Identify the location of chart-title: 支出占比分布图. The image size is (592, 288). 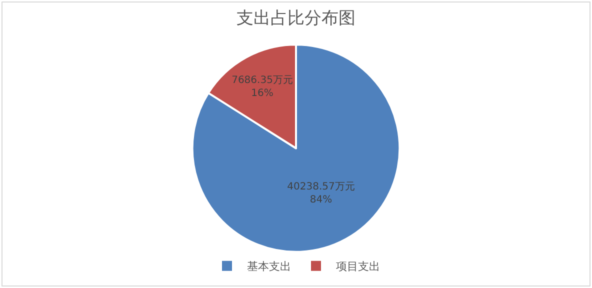
(296, 18).